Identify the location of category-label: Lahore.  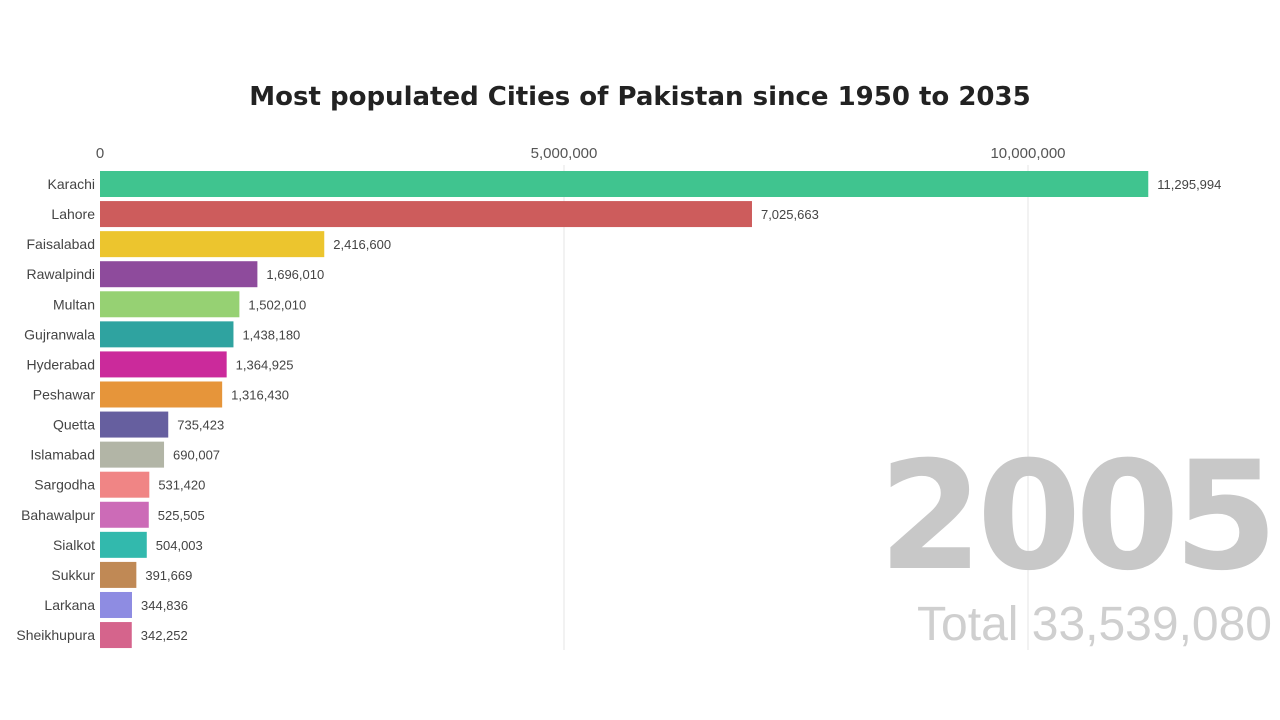
(73, 214).